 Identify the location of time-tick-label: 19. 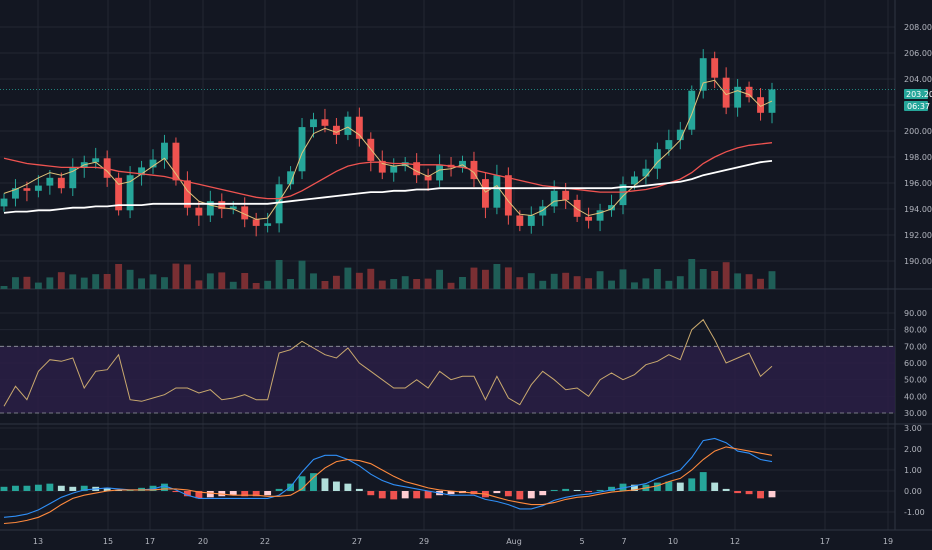
(888, 541).